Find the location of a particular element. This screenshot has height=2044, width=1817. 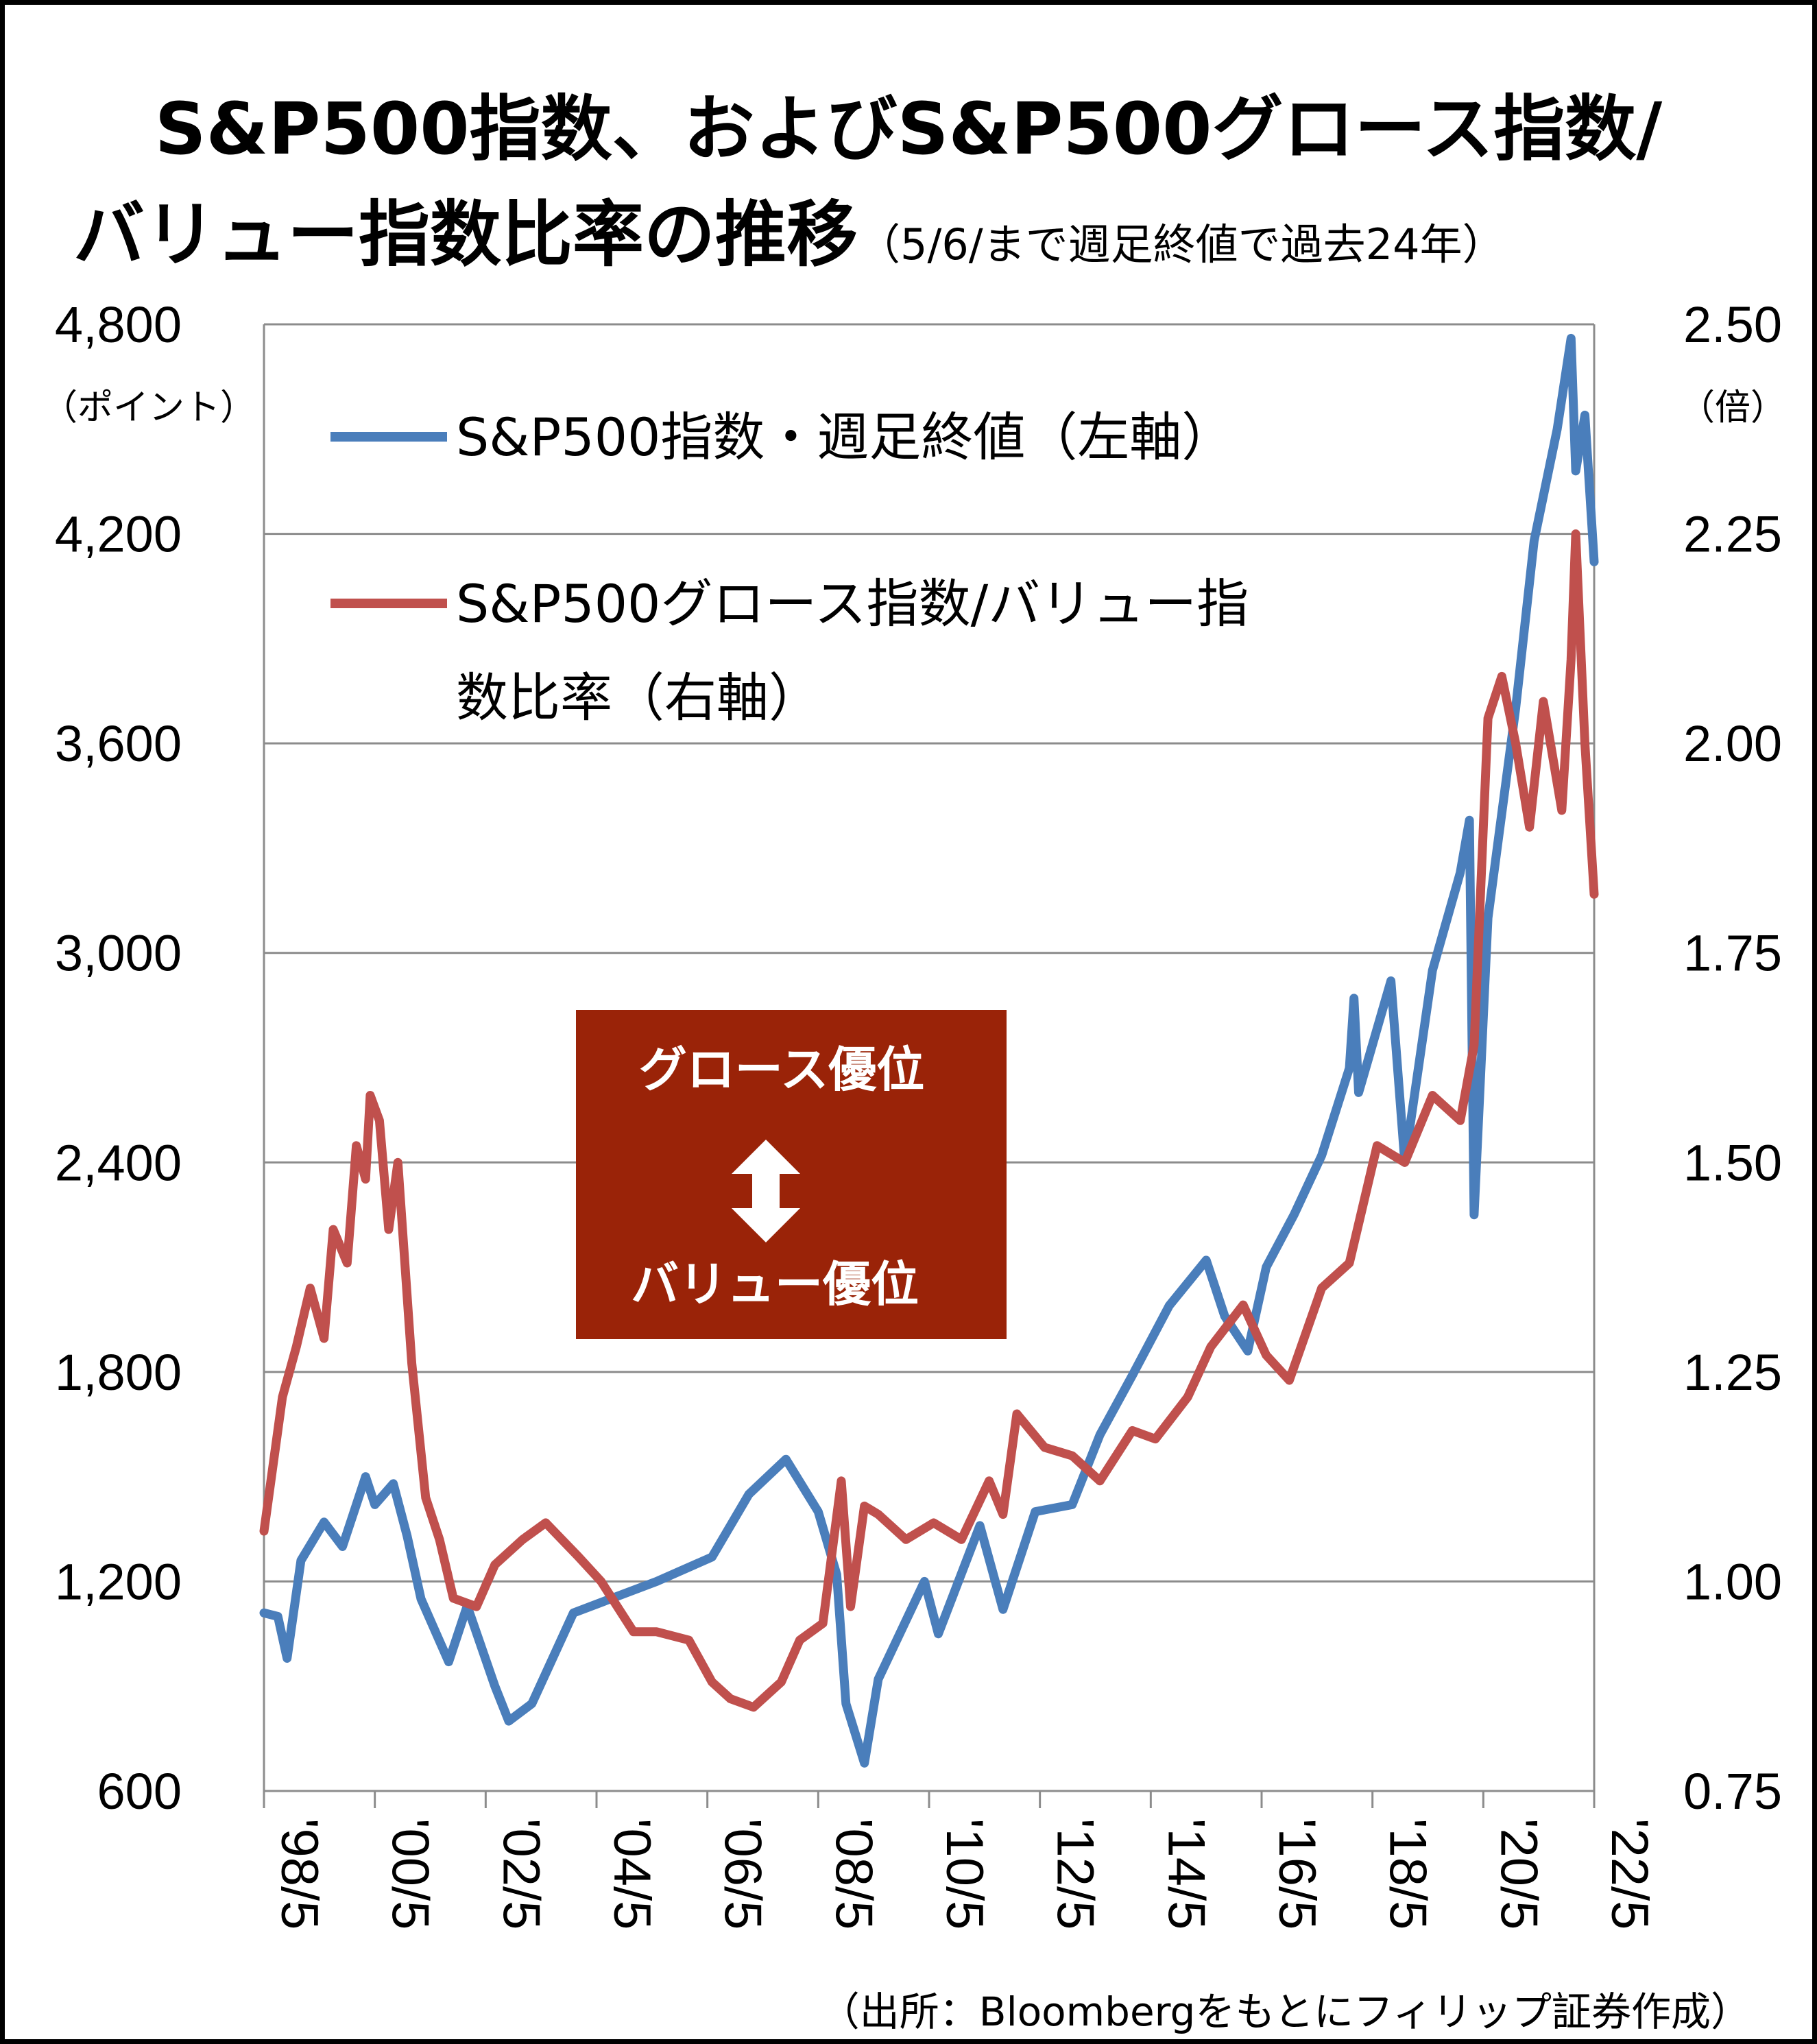

chart-title-main: バリュー指数比率の推移 is located at coordinates (466, 234).